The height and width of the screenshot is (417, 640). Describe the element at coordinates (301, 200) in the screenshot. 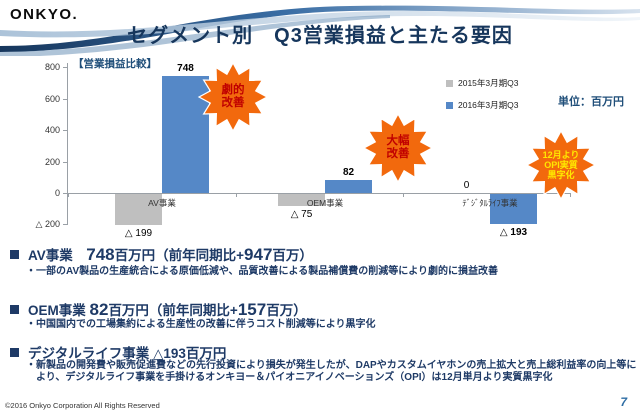

I see `bar-2015年3月期Q3-OEM事業` at that location.